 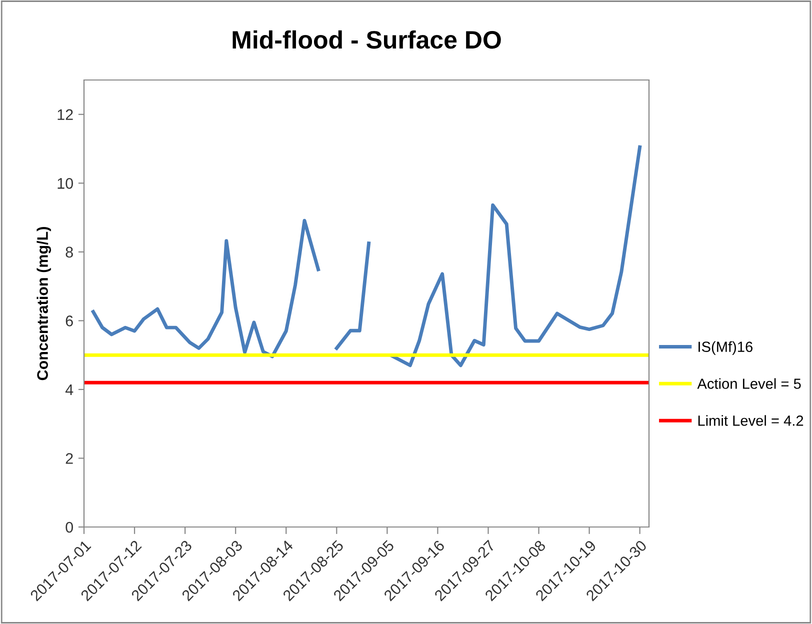 I want to click on chart-title: Mid-flood - Surface DO, so click(x=366, y=39).